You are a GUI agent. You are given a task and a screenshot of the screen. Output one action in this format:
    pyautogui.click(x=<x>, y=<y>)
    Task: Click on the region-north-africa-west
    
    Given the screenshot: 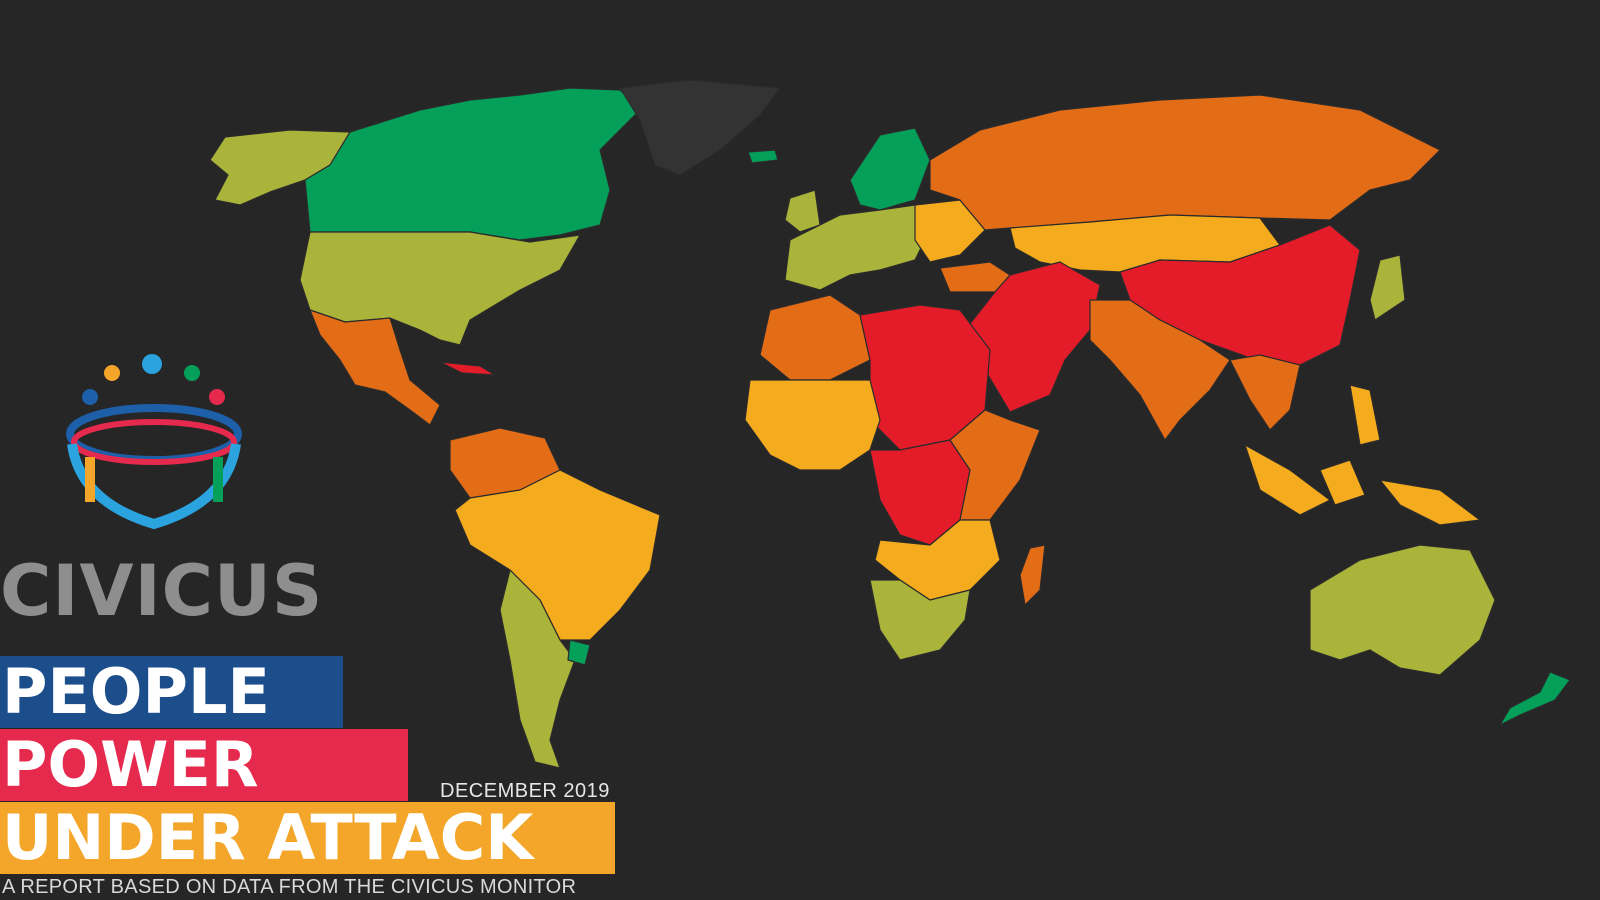 What is the action you would take?
    pyautogui.click(x=815, y=337)
    